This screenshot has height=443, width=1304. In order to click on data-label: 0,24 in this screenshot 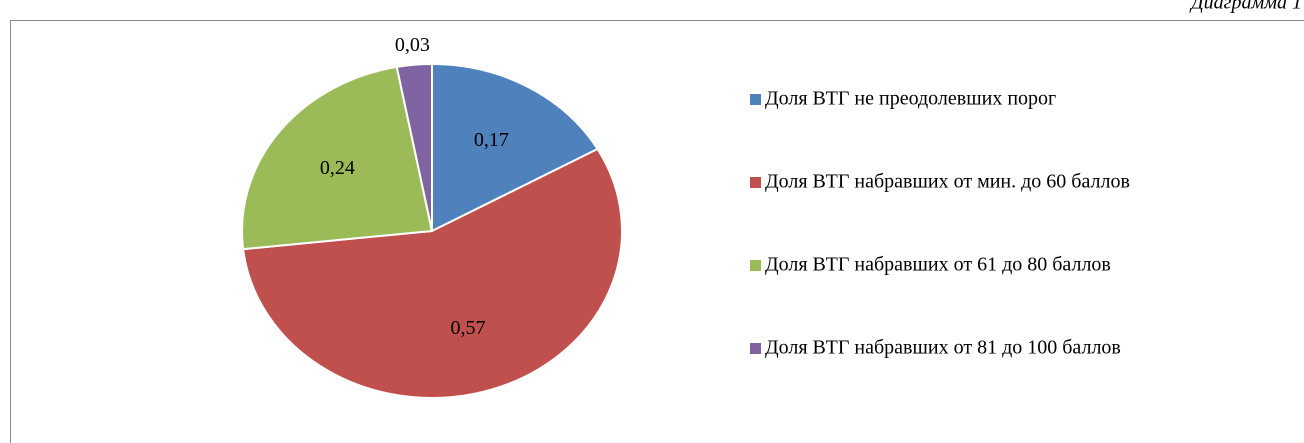, I will do `click(337, 168)`.